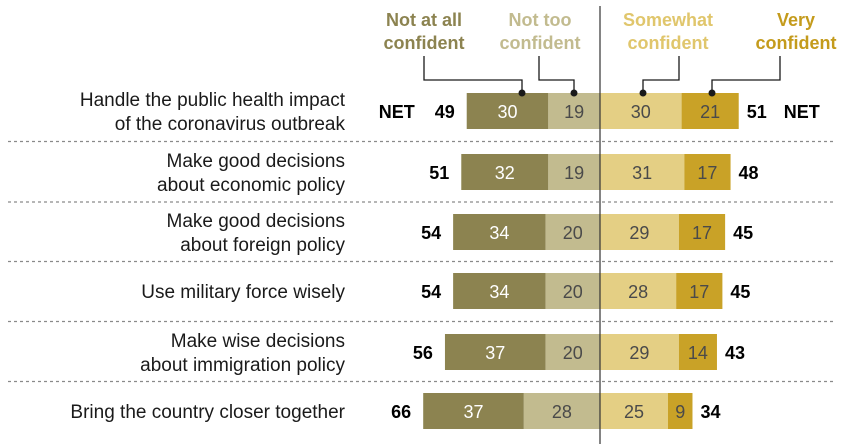  Describe the element at coordinates (668, 43) in the screenshot. I see `legend-label-somewhat: confident` at that location.